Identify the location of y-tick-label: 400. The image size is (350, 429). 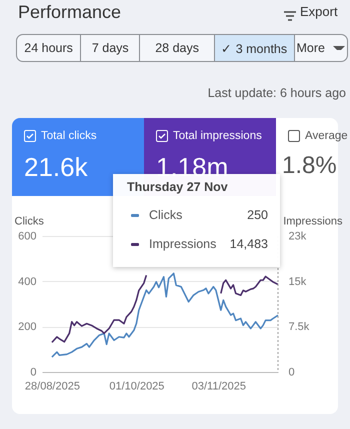
(27, 282).